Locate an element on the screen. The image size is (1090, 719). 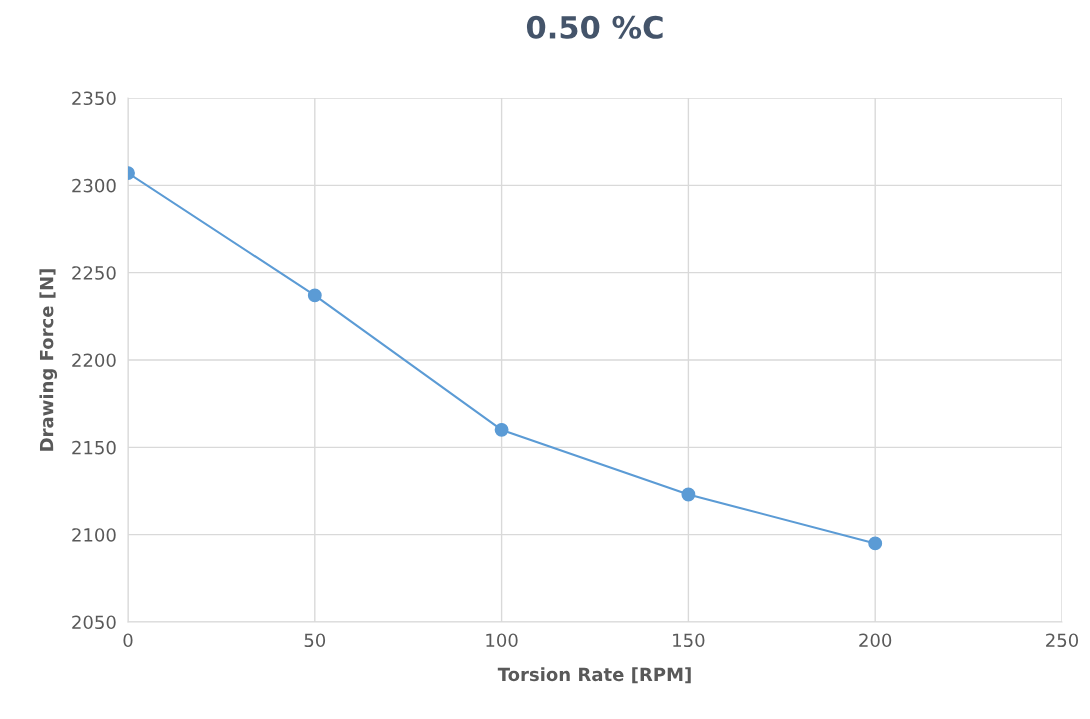
x-tick-label: 100 is located at coordinates (502, 640).